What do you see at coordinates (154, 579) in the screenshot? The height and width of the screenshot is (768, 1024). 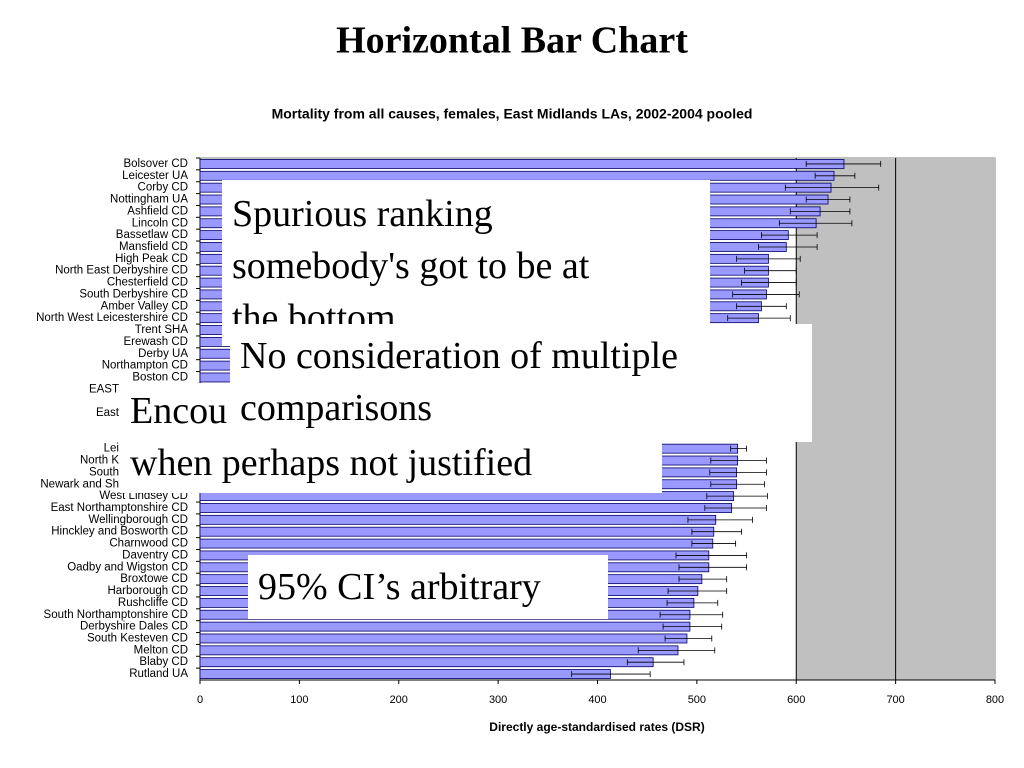 I see `y-tick-label: Broxtowe CD` at bounding box center [154, 579].